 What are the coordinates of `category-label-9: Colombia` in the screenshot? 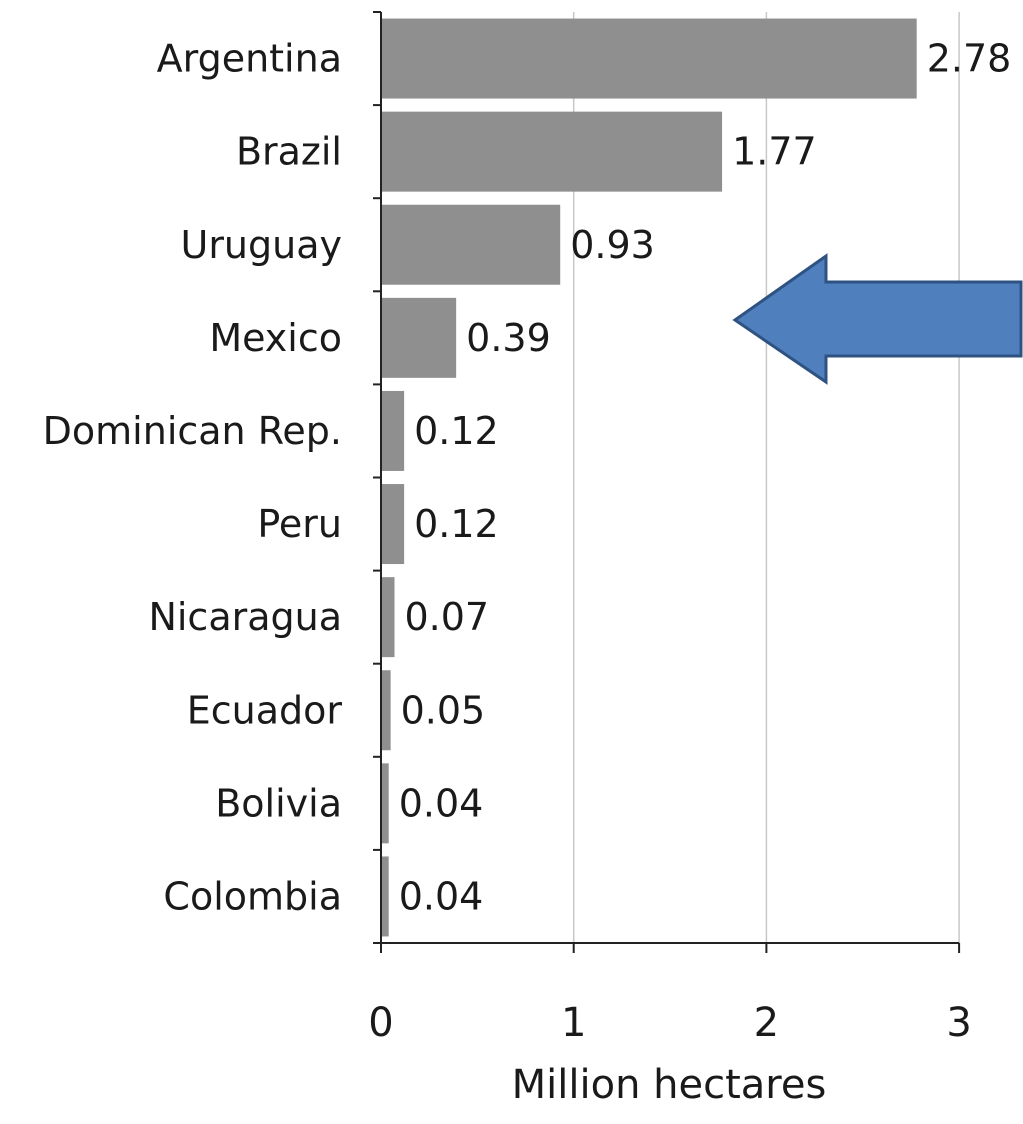 It's located at (252, 896).